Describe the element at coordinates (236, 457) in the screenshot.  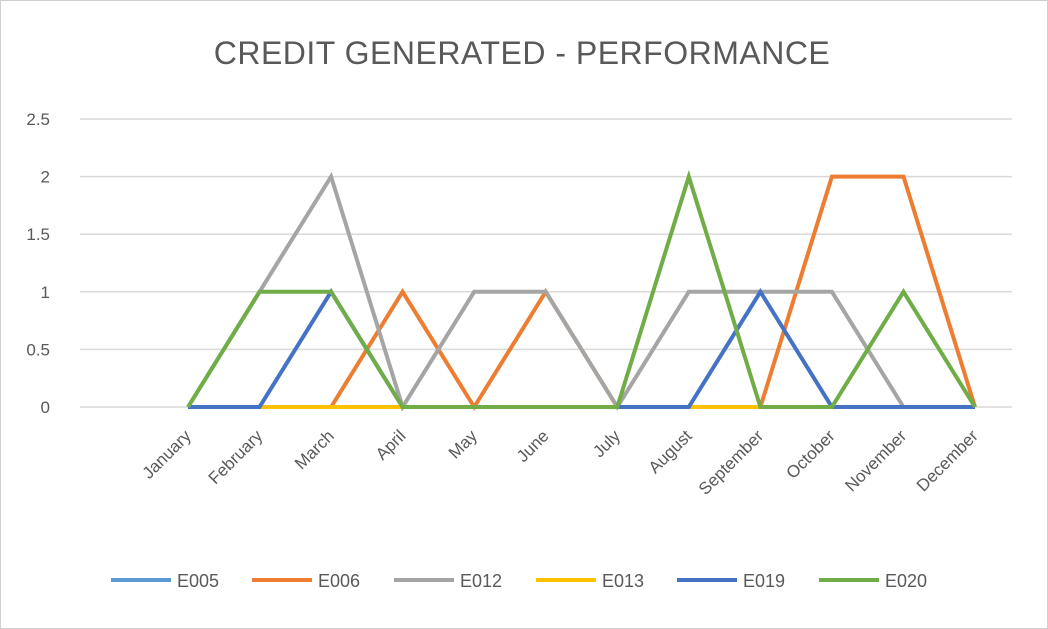
I see `x-tick-label: February` at that location.